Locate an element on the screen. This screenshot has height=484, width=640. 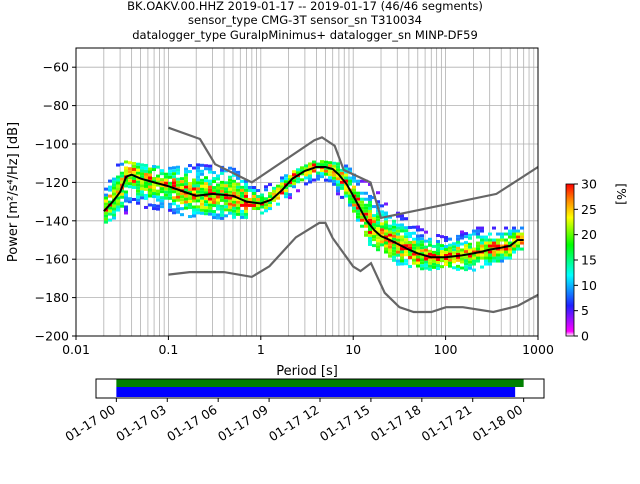
colorbar-ticks: 0 5 10 15 20 25 30 is located at coordinates (585, 260).